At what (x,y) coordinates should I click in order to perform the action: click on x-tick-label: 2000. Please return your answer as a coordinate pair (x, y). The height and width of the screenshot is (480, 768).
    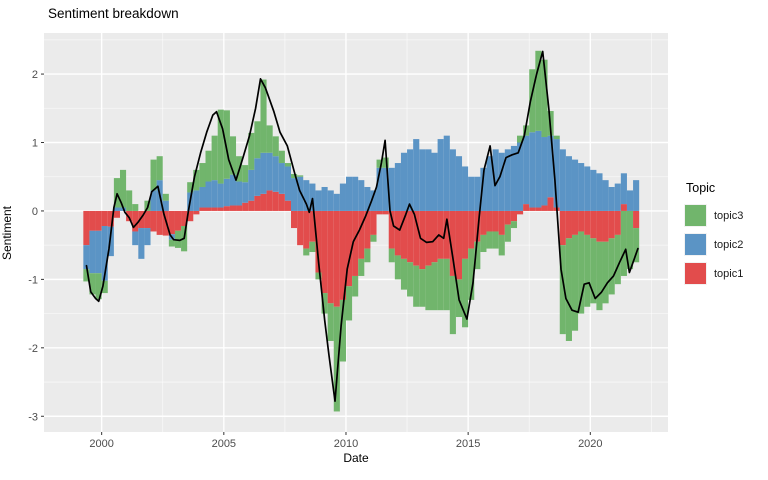
    Looking at the image, I should click on (101, 444).